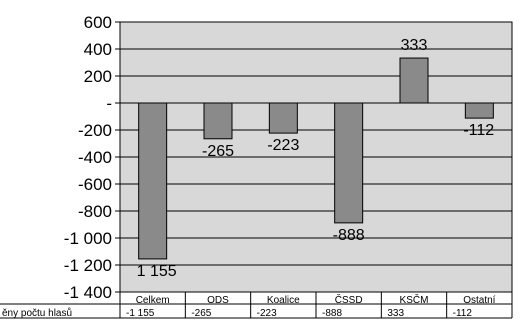 Image resolution: width=525 pixels, height=336 pixels. What do you see at coordinates (88, 292) in the screenshot?
I see `y-tick-label: -1 400` at bounding box center [88, 292].